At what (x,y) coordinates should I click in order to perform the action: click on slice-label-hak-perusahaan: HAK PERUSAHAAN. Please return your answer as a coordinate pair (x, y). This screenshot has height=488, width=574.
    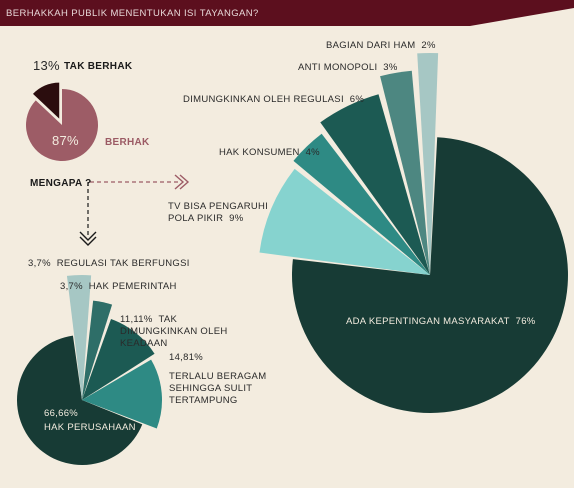
    Looking at the image, I should click on (90, 427).